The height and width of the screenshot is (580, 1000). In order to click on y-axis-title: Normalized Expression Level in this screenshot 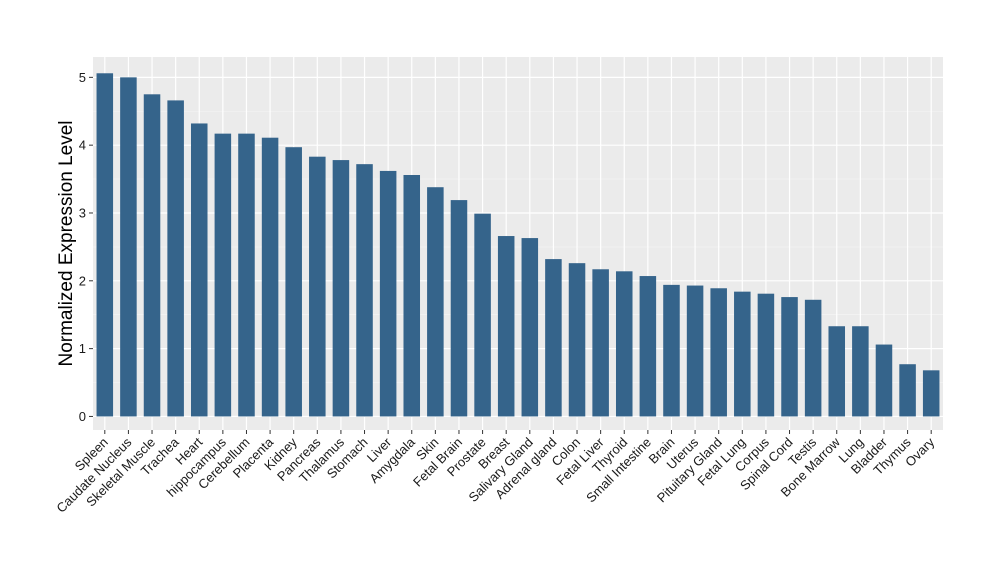, I will do `click(66, 243)`.